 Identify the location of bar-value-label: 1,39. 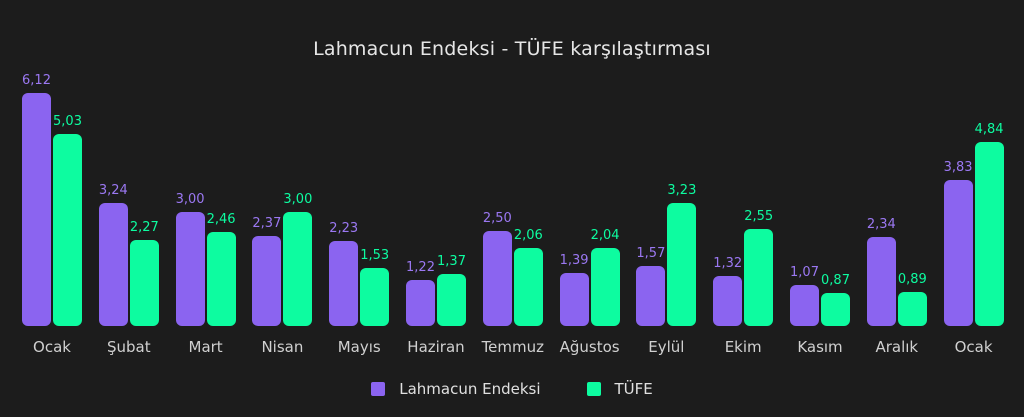
(574, 261).